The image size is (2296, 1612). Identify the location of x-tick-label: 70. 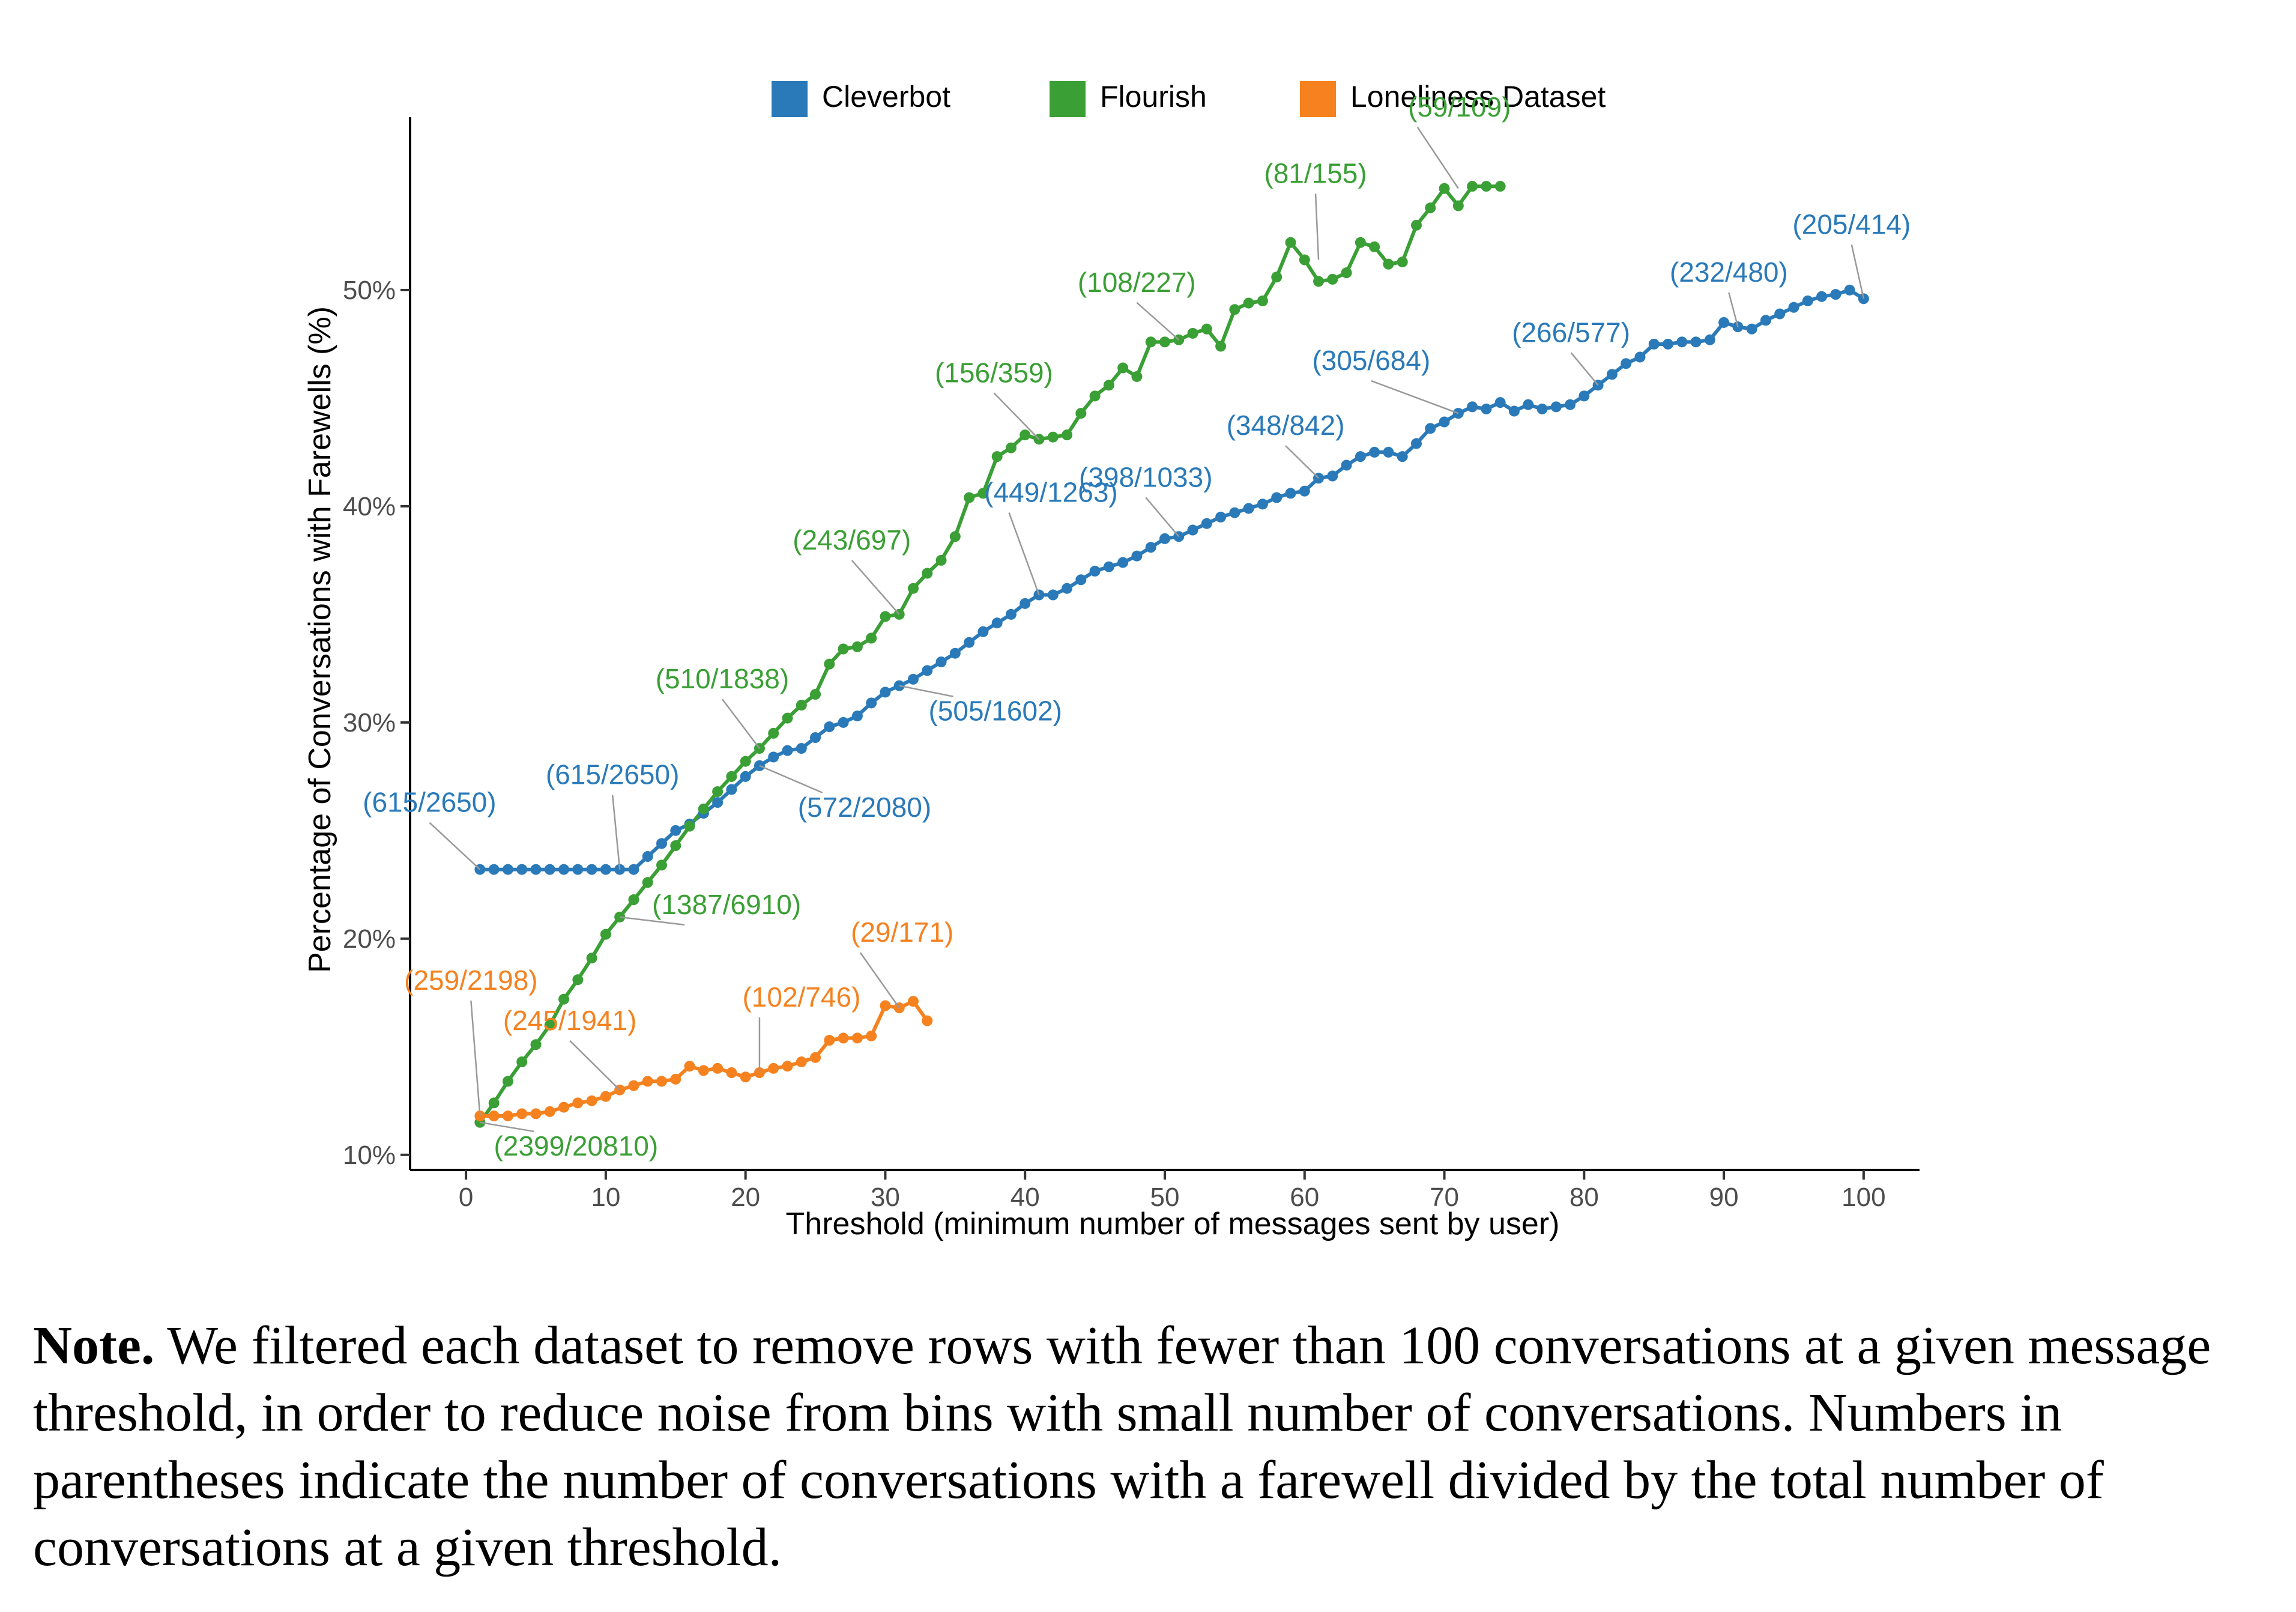
(1444, 1197).